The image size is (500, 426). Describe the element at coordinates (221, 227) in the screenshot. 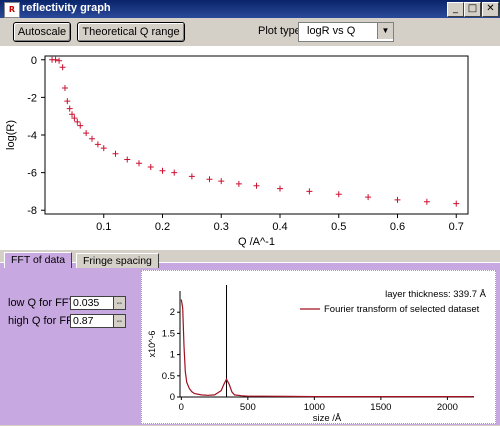

I see `x-tick-label: 0.3` at that location.